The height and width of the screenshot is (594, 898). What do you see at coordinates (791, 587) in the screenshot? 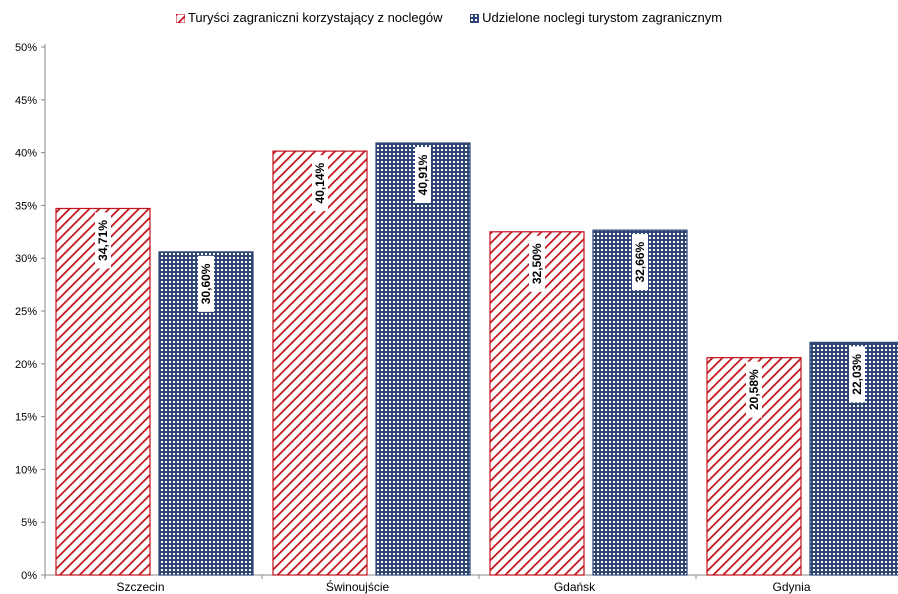
I see `x-category-label: Gdynia` at bounding box center [791, 587].